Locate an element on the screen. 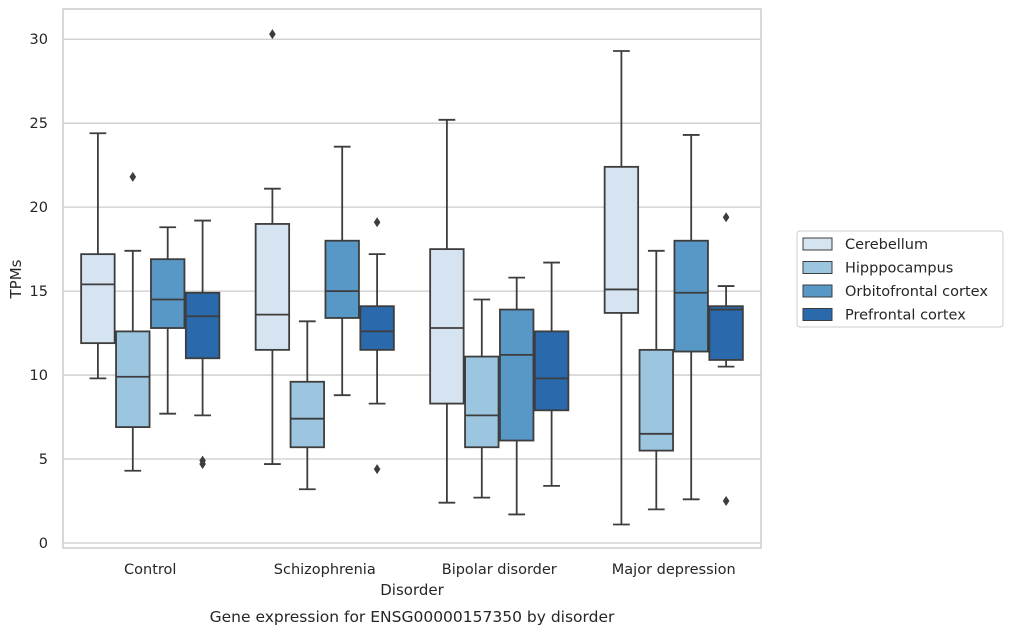 The image size is (1013, 638). y-axis-label: TPMs is located at coordinates (16, 279).